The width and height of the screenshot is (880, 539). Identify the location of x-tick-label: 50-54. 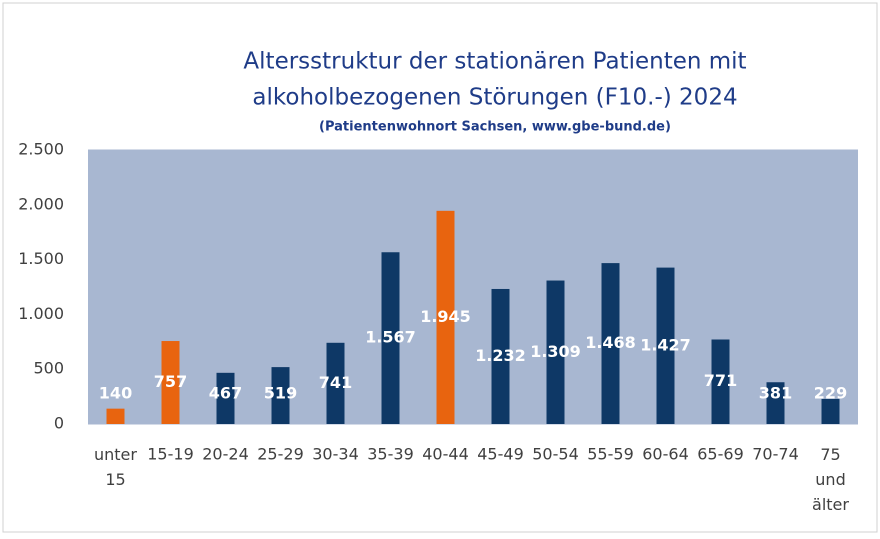
(555, 454).